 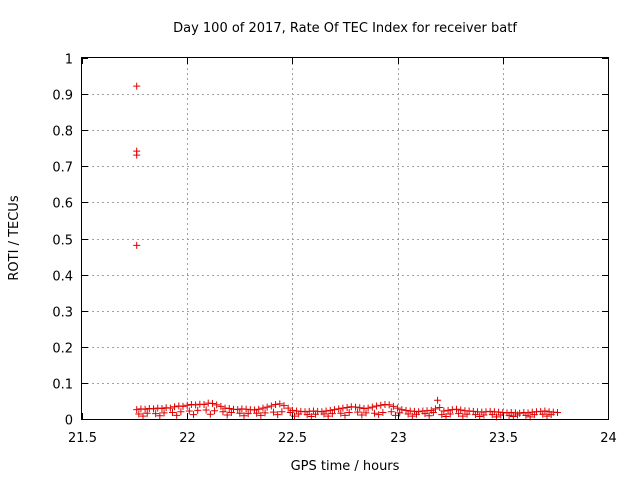 I want to click on x-axis-label: GPS time / hours, so click(x=345, y=466).